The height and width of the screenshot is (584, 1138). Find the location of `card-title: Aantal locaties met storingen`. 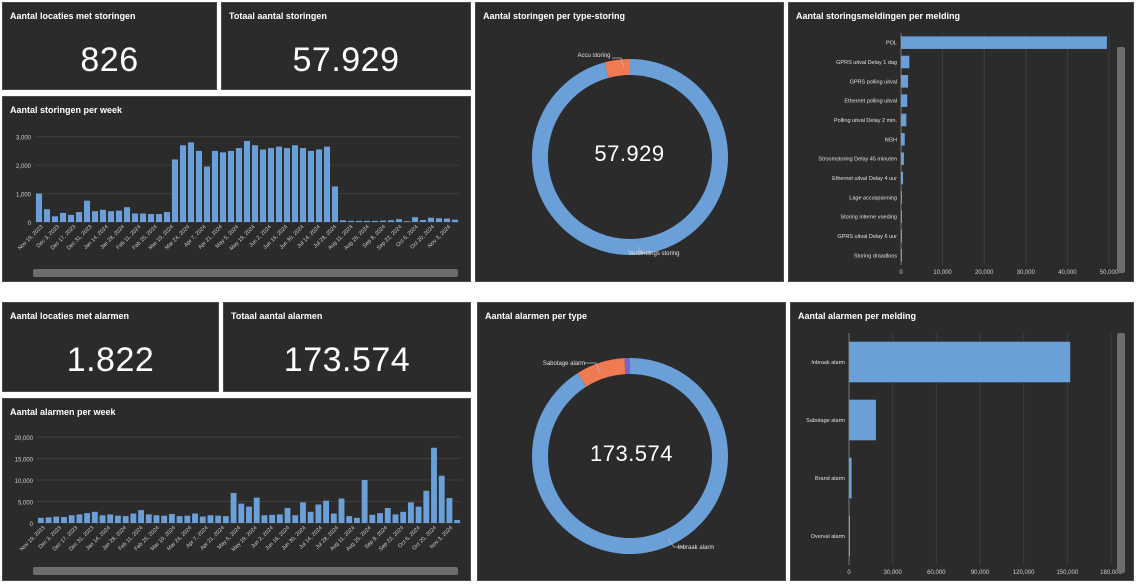

card-title: Aantal locaties met storingen is located at coordinates (73, 16).